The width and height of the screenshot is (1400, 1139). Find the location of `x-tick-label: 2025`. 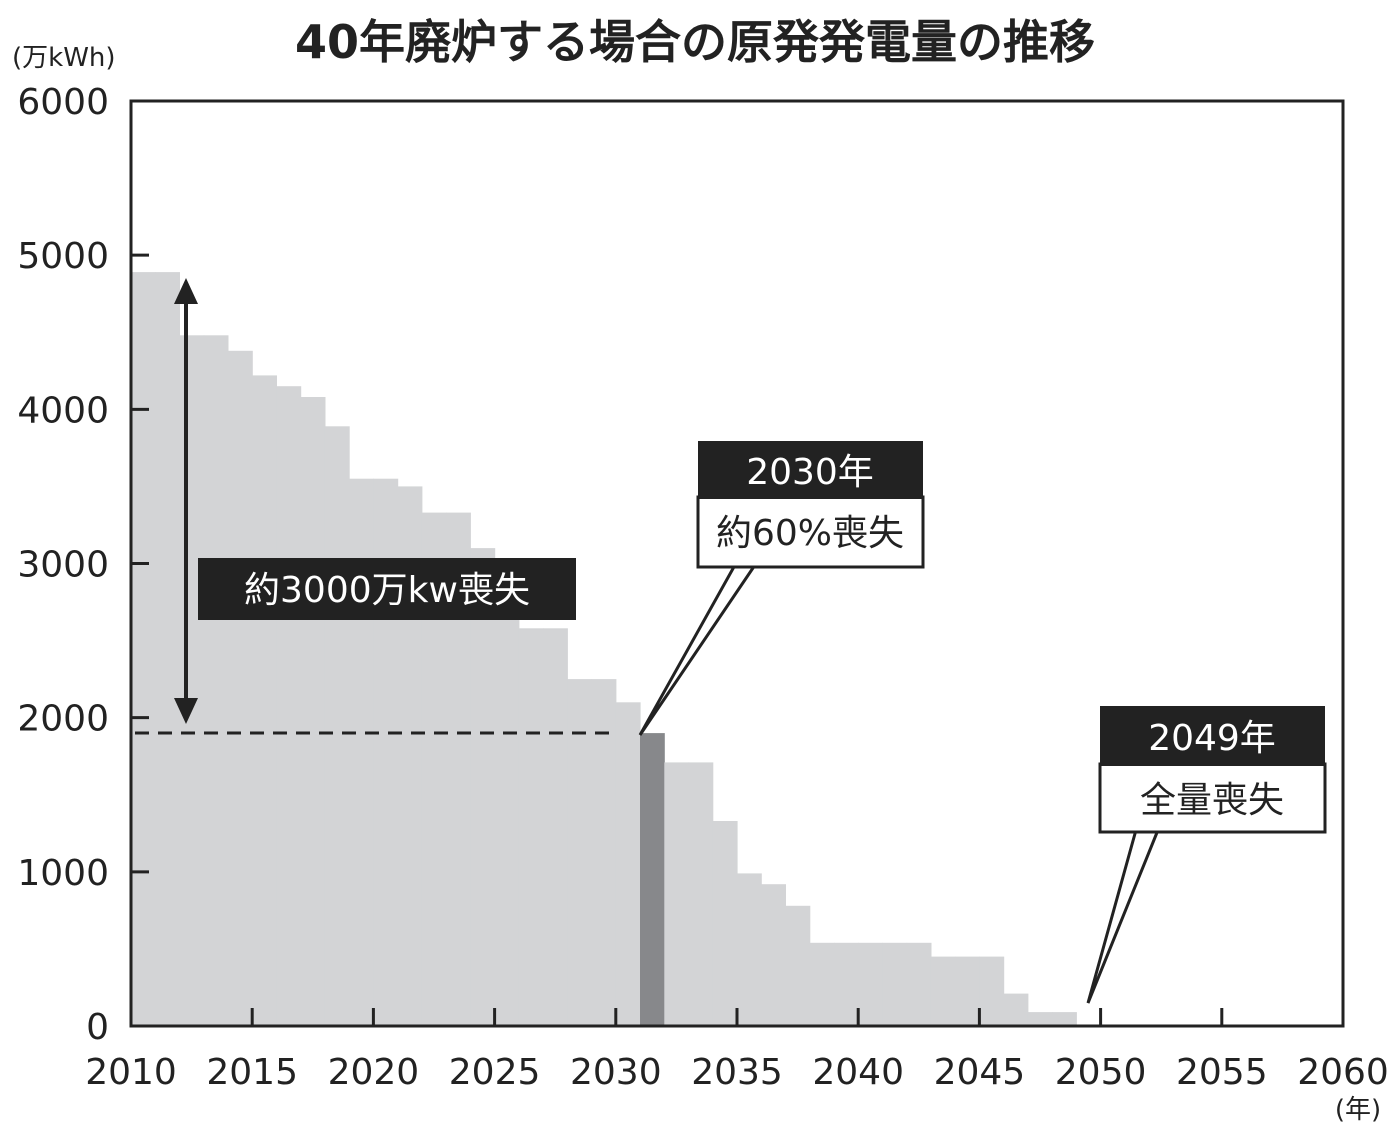

x-tick-label: 2025 is located at coordinates (495, 1072).